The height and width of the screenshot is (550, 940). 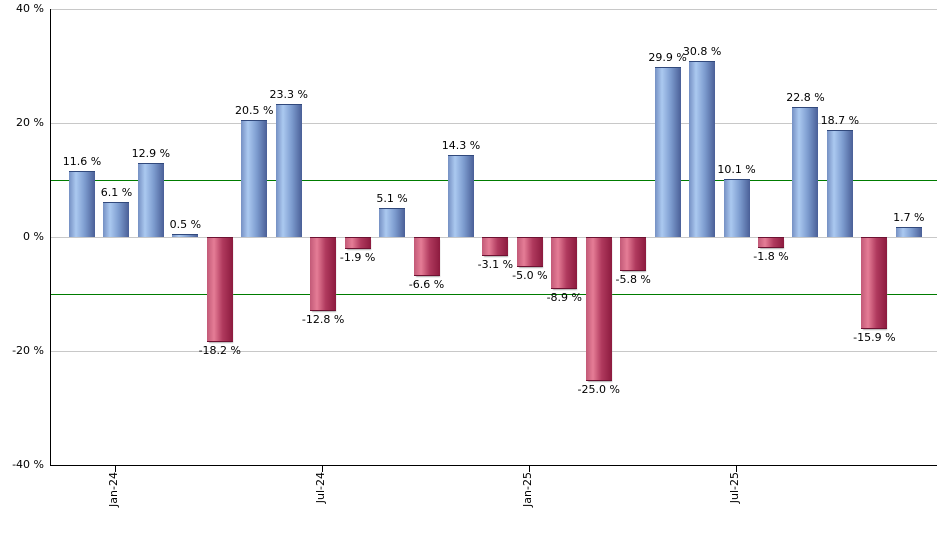 What do you see at coordinates (909, 218) in the screenshot?
I see `bar-value-label: 1.7 %` at bounding box center [909, 218].